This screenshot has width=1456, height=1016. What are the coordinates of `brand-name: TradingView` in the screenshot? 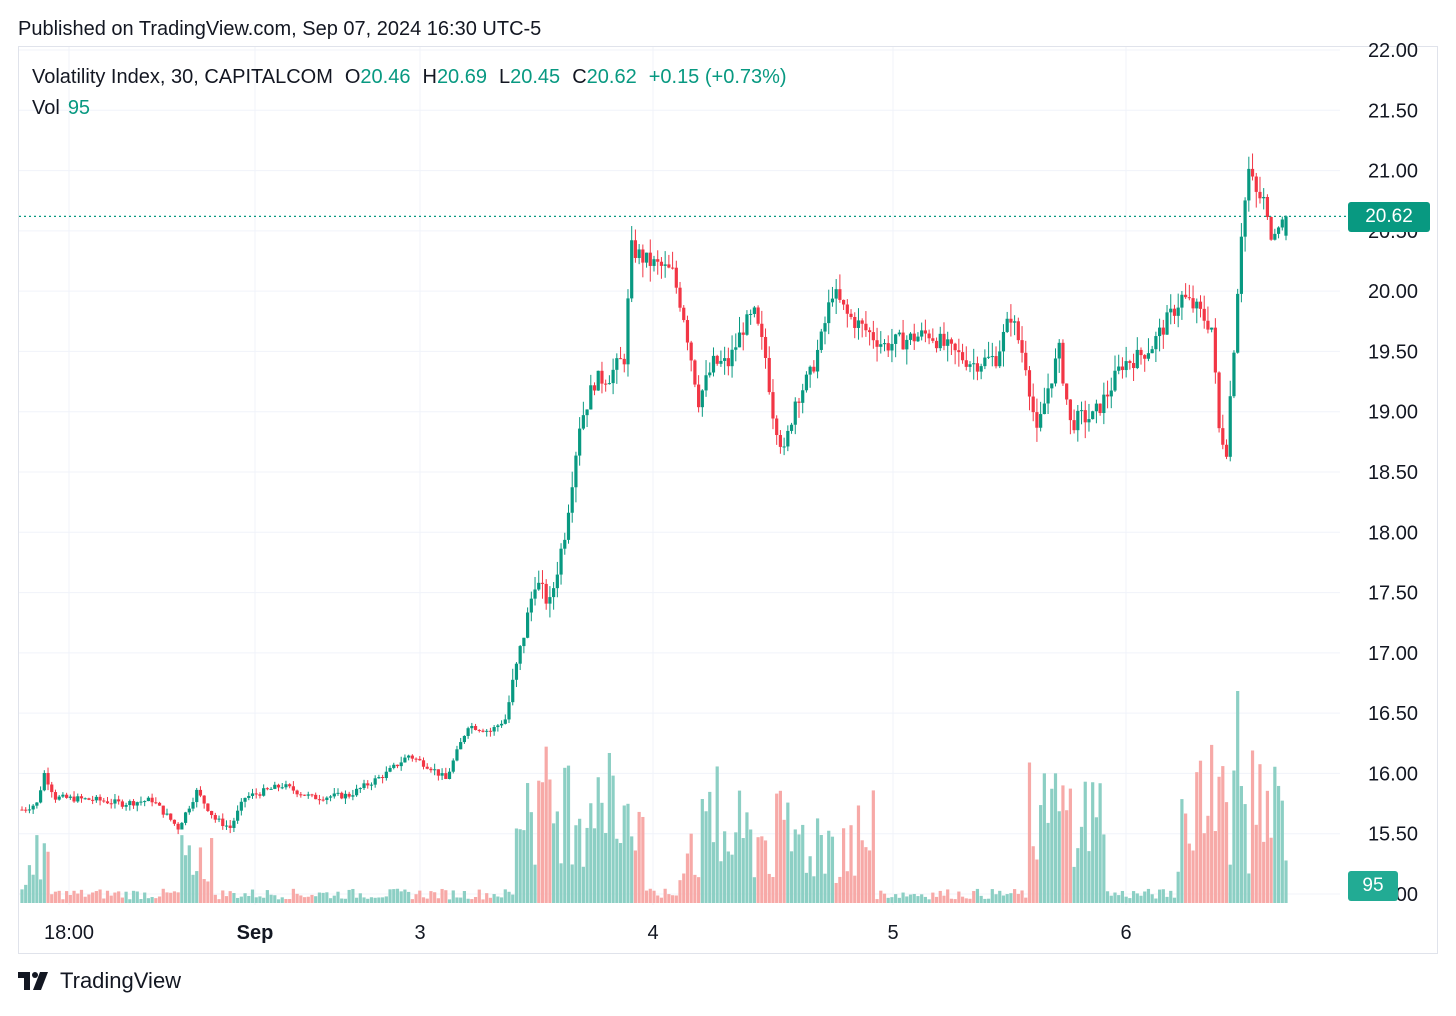 It's located at (121, 980).